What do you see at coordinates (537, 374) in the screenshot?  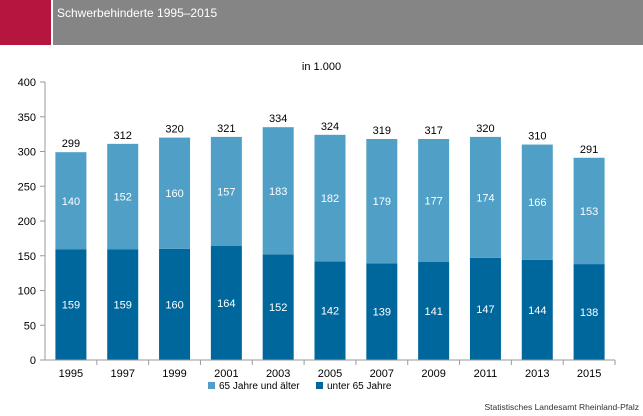 I see `x-tick-label: 2013` at bounding box center [537, 374].